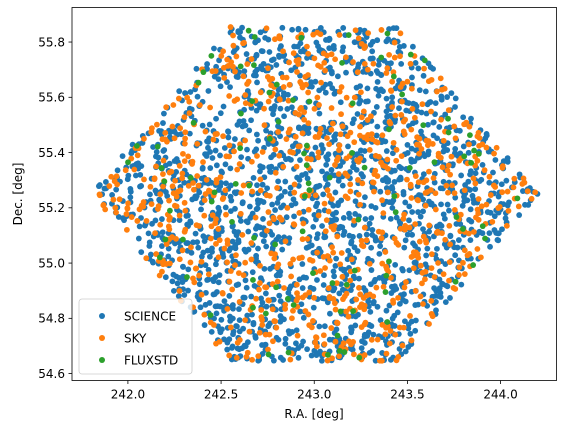 Image resolution: width=576 pixels, height=432 pixels. Describe the element at coordinates (151, 361) in the screenshot. I see `legend-label-fluxstd: FLUXSTD` at that location.